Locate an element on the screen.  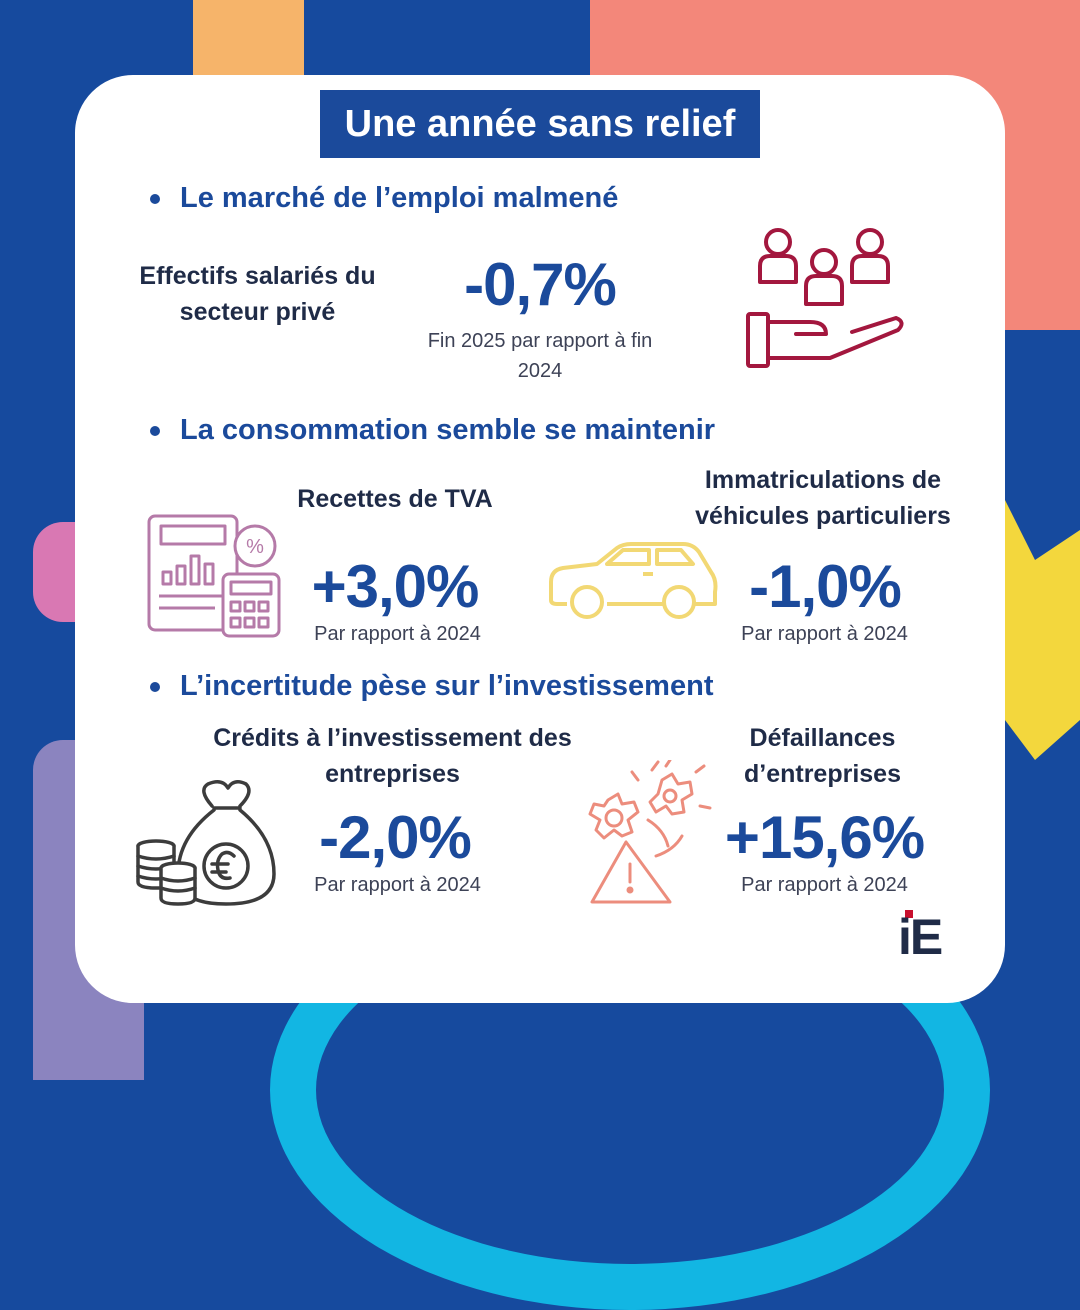
section-heading-employment: Le marché de l’emploi malmené is located at coordinates (384, 198).